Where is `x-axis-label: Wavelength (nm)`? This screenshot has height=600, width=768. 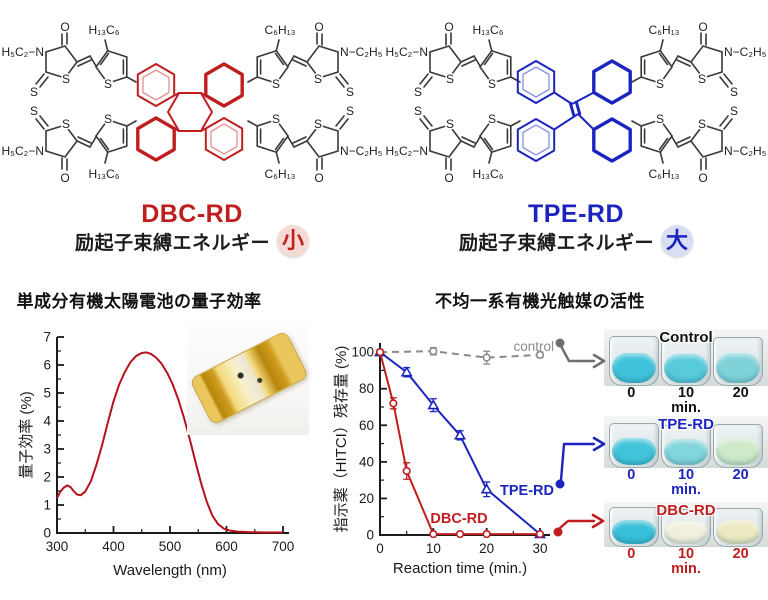 x-axis-label: Wavelength (nm) is located at coordinates (170, 570).